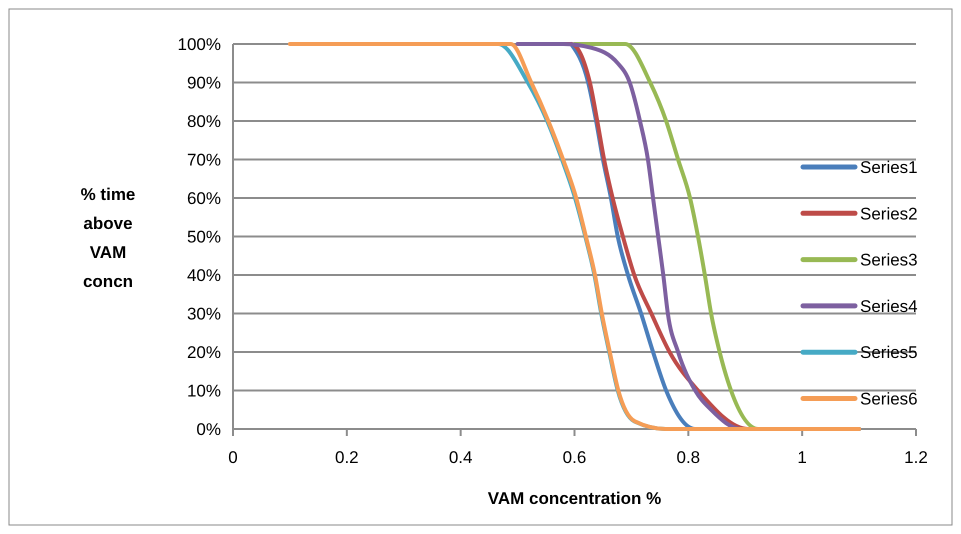 The image size is (961, 534). I want to click on y-tick-label: 30%, so click(203, 314).